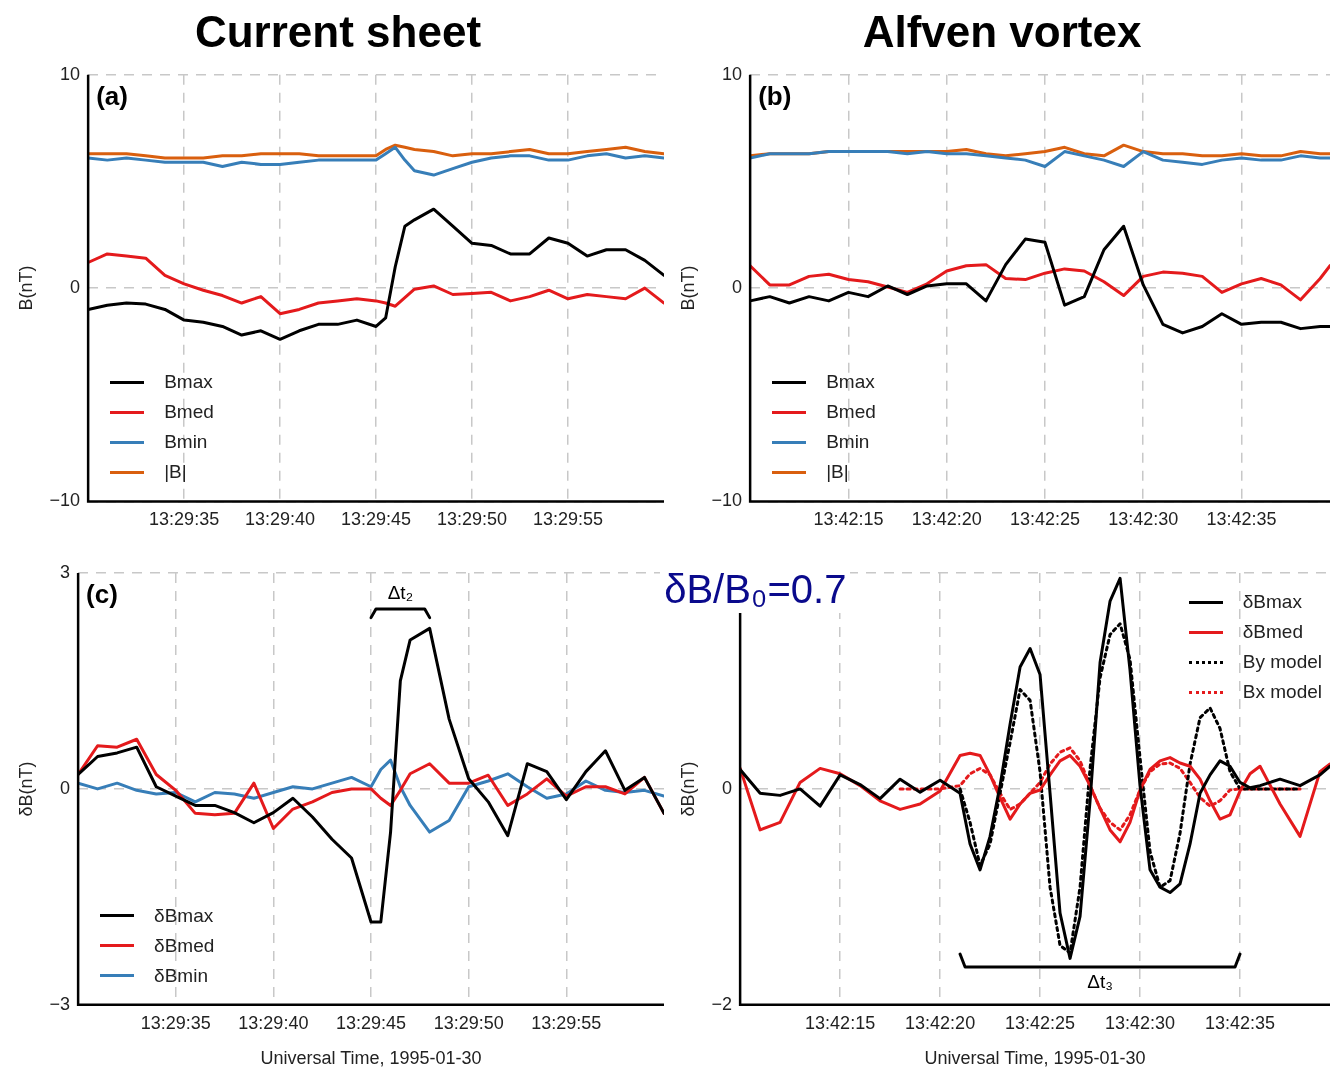 The image size is (1331, 1070). I want to click on annotation: (b), so click(775, 96).